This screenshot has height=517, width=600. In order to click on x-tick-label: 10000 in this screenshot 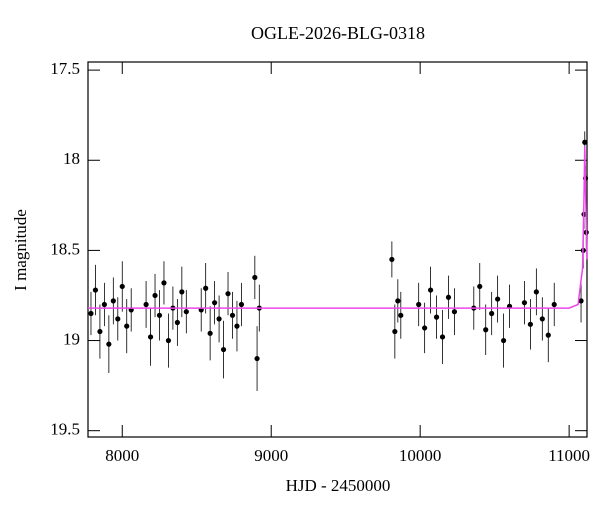, I will do `click(420, 455)`.